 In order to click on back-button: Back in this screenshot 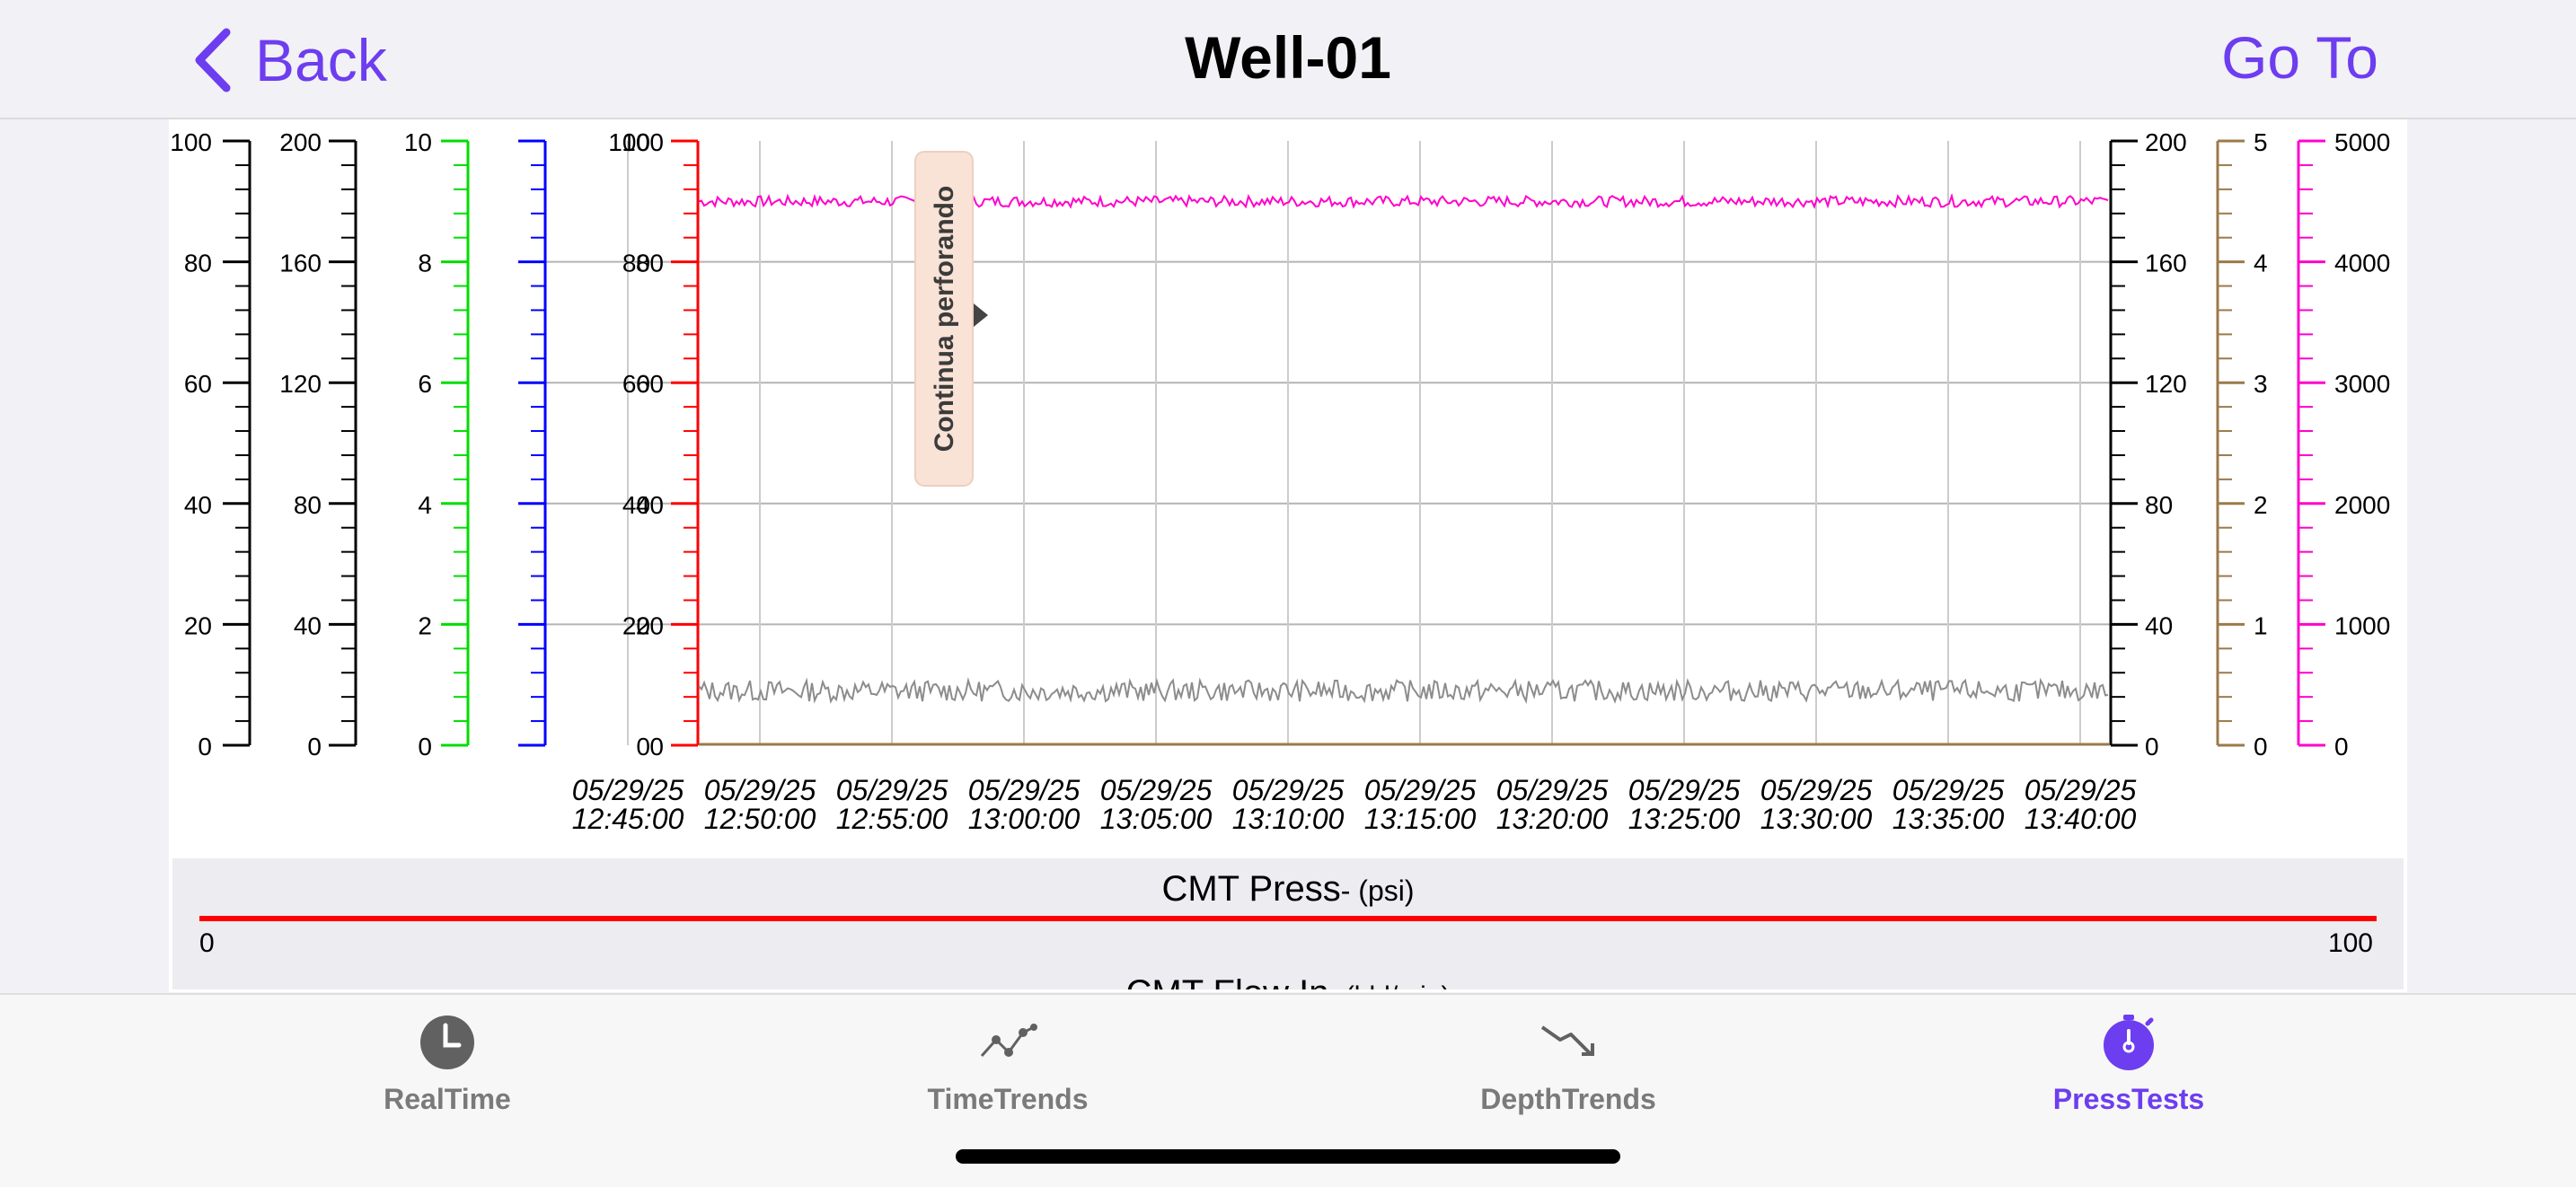, I will do `click(288, 60)`.